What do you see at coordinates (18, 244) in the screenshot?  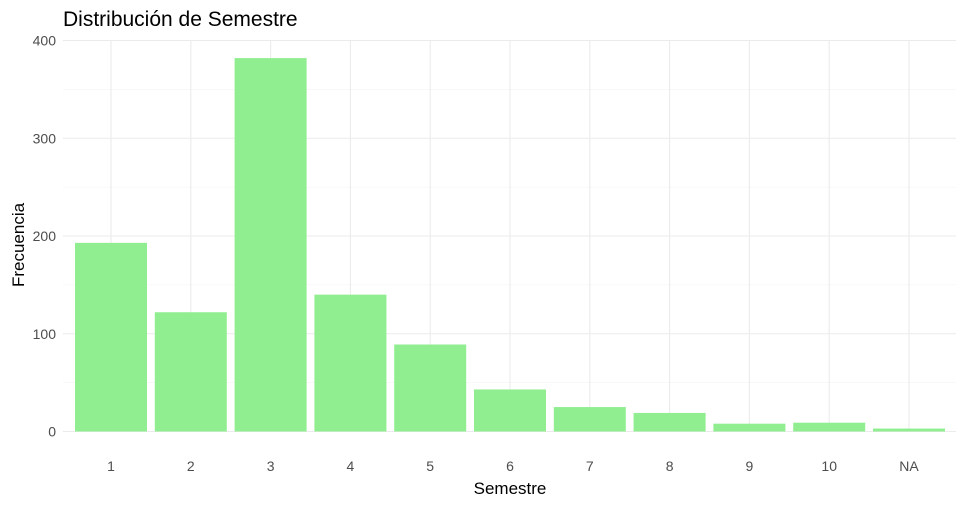 I see `y-axis-title: Frecuencia` at bounding box center [18, 244].